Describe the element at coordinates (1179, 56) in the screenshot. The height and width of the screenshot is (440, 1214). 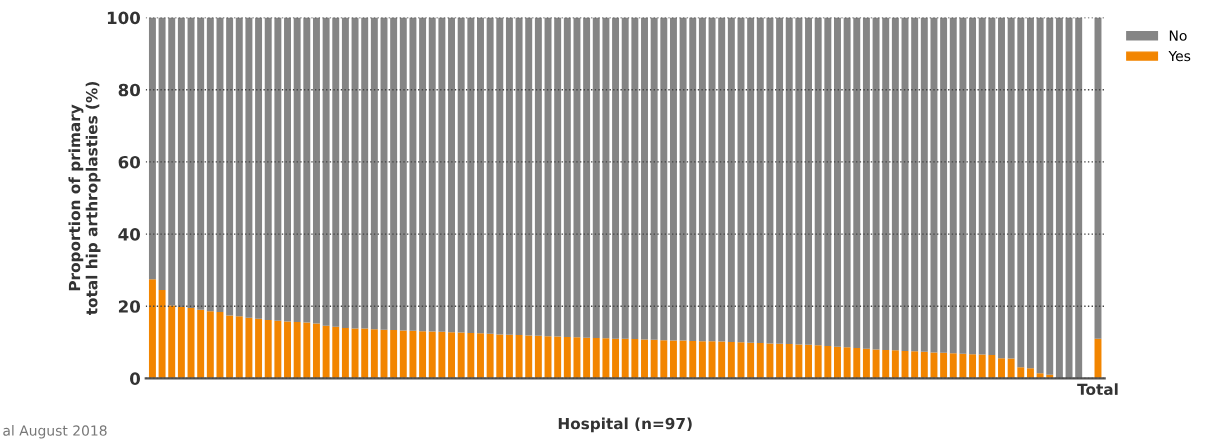
I see `legend-label: Yes` at that location.